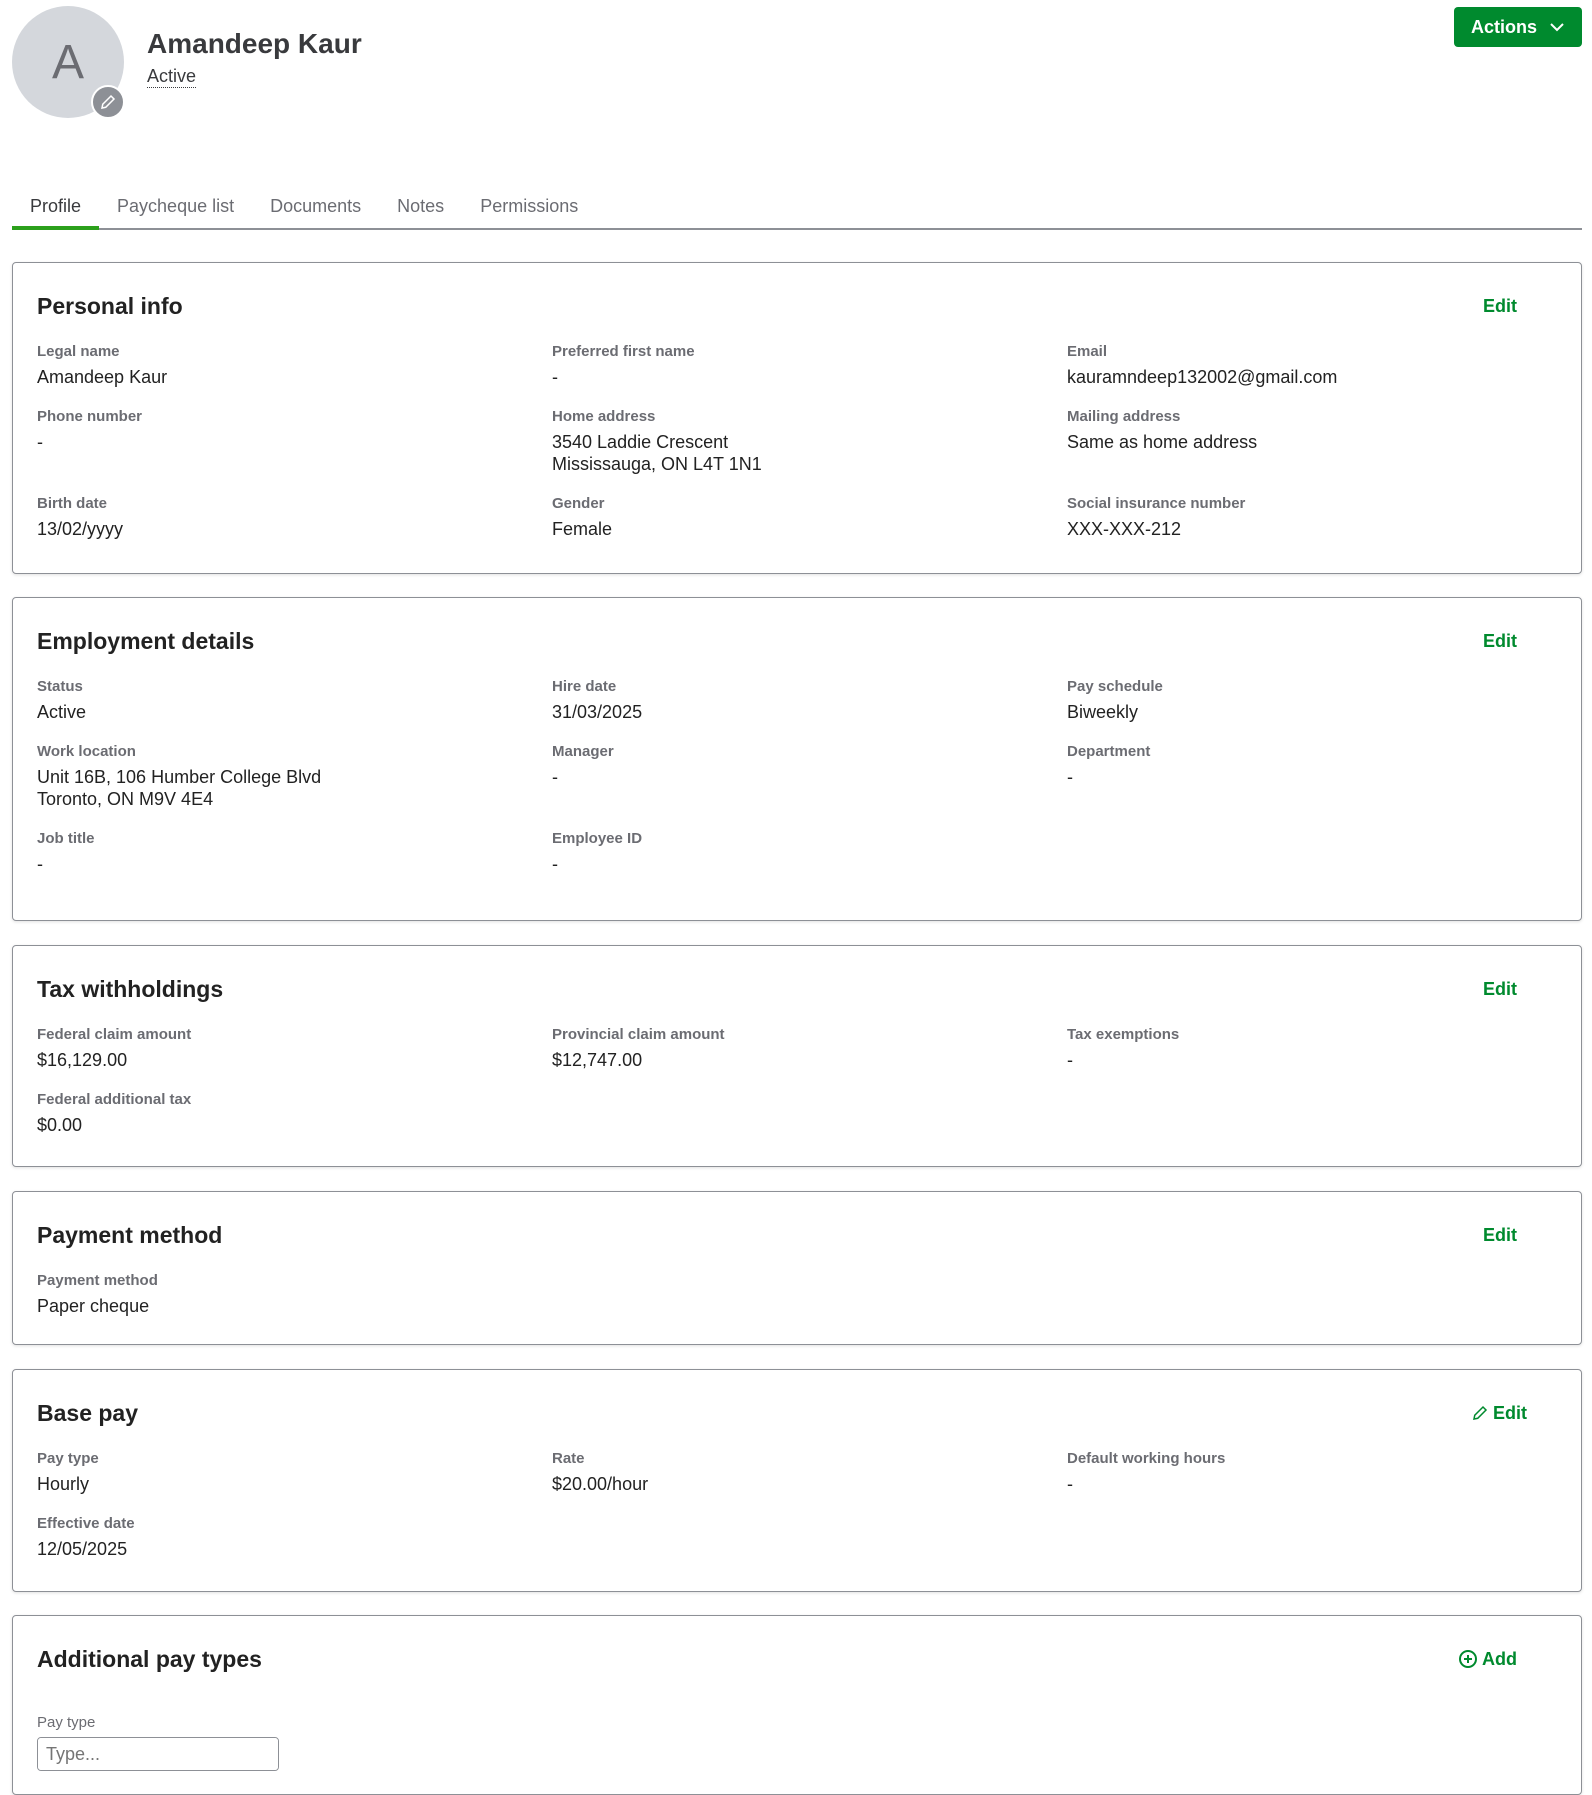  Describe the element at coordinates (294, 1537) in the screenshot. I see `field: Effective date 12/05/2025` at that location.